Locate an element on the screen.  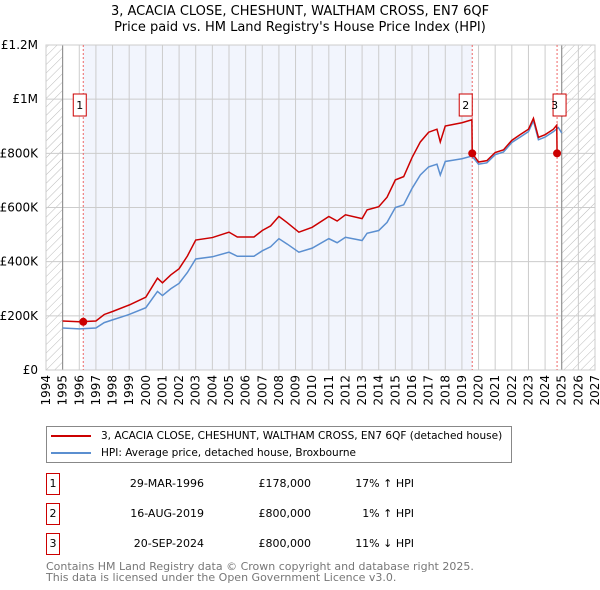
x-tick-label: 2023 is located at coordinates (528, 390).